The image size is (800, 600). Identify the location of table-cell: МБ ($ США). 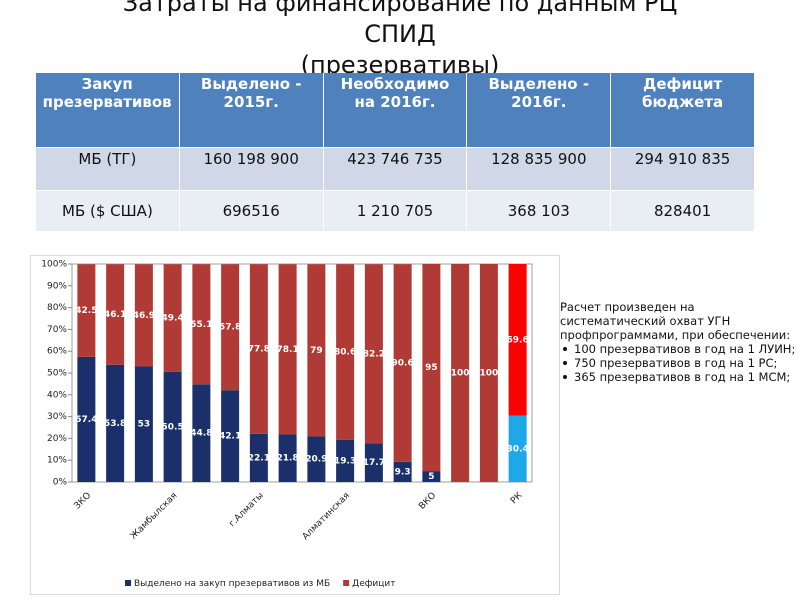
(107, 211).